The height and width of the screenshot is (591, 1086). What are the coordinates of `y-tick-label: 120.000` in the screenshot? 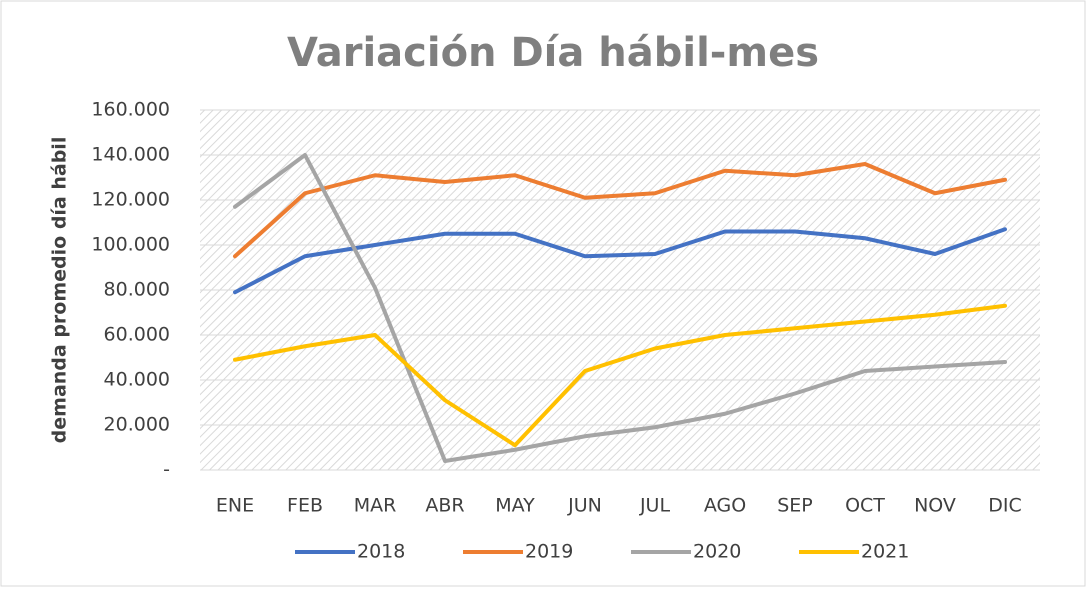 It's located at (130, 200).